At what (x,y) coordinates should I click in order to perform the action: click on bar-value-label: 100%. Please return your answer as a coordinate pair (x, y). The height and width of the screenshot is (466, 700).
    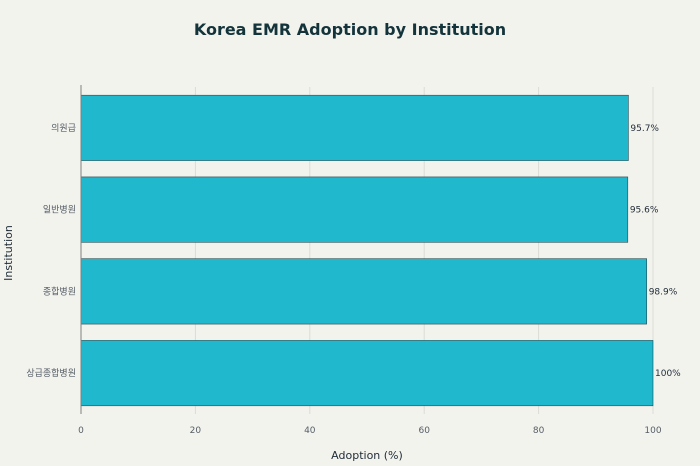
    Looking at the image, I should click on (668, 374).